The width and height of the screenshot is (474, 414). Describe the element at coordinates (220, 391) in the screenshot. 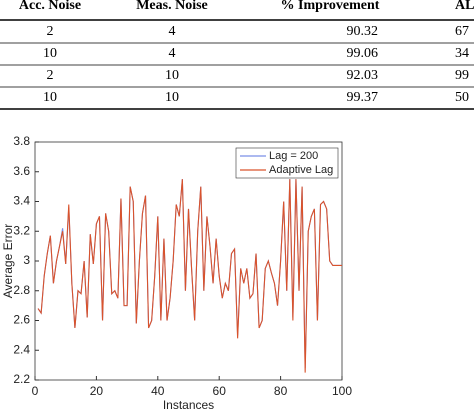

I see `x-tick-label: 60` at that location.